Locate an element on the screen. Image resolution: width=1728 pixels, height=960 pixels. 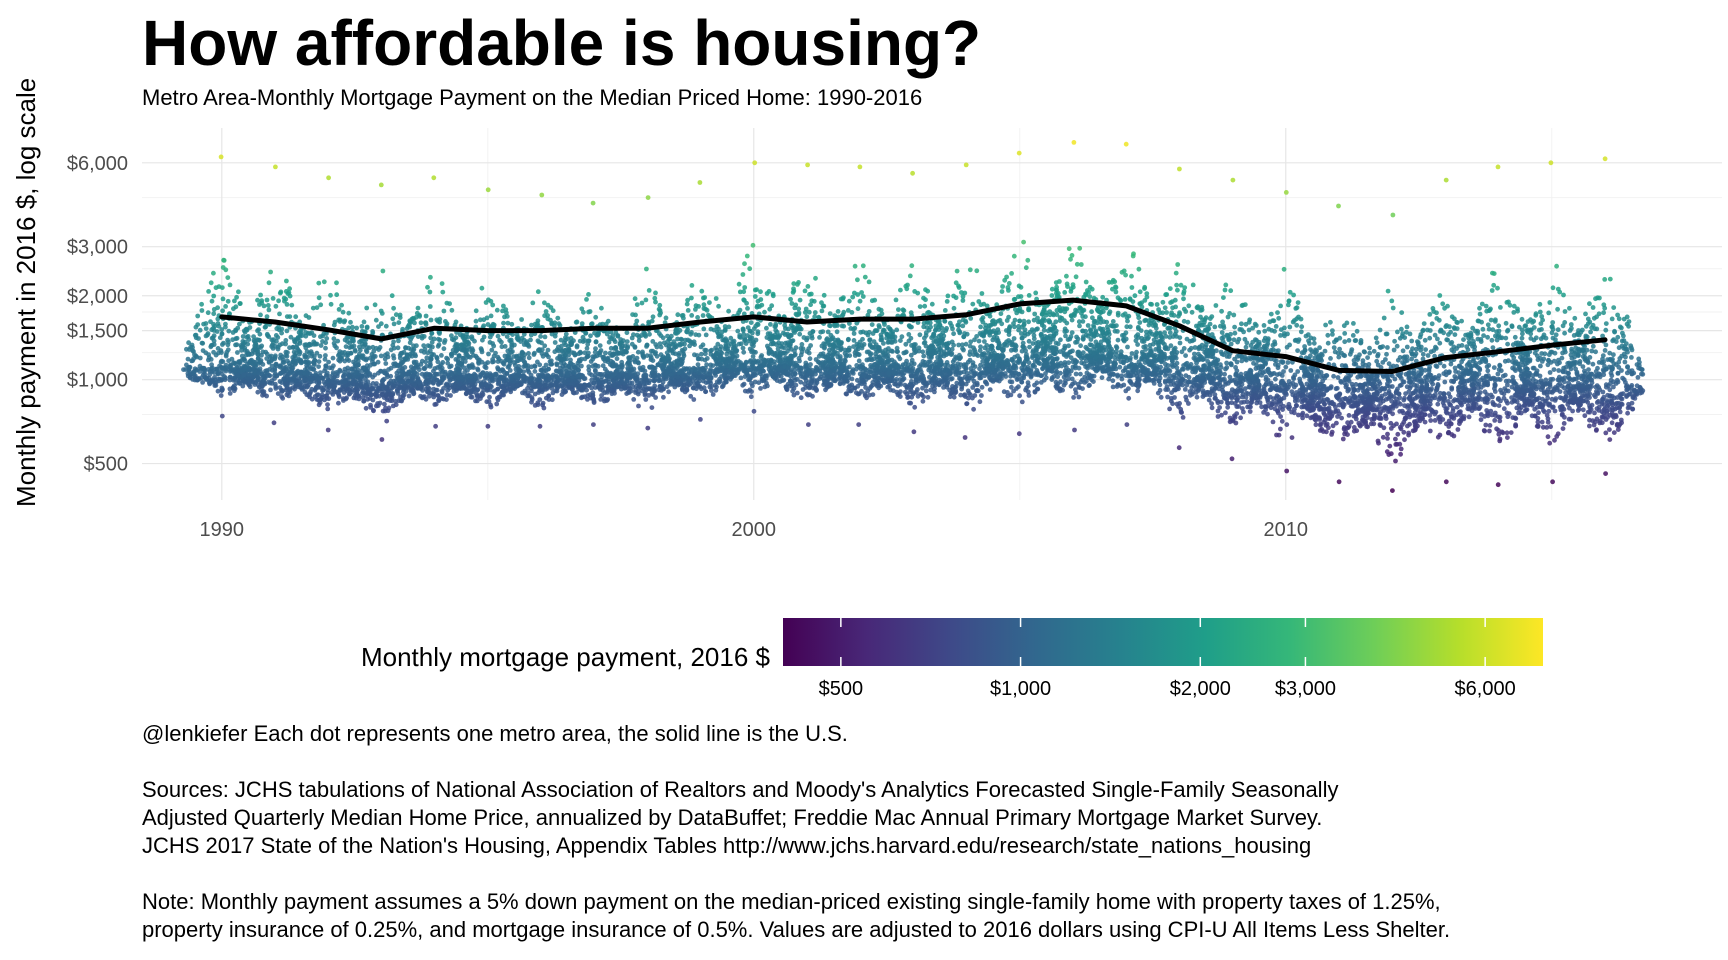
y-tick-label: $6,000 is located at coordinates (97, 164).